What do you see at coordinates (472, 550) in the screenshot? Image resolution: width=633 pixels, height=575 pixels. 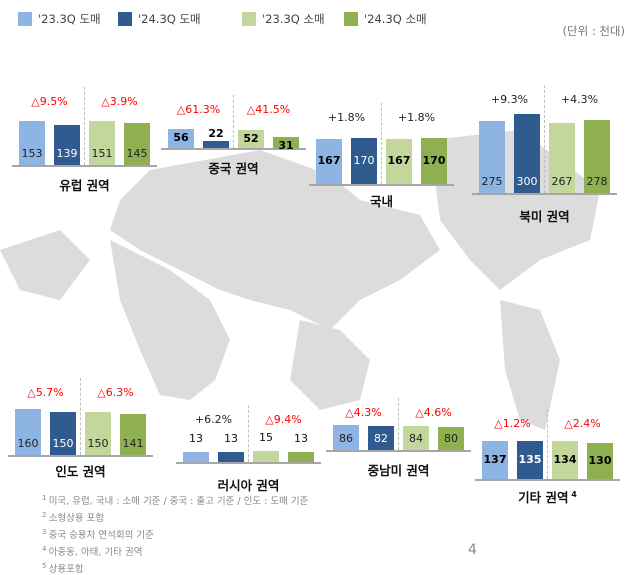 I see `page-number: 4` at bounding box center [472, 550].